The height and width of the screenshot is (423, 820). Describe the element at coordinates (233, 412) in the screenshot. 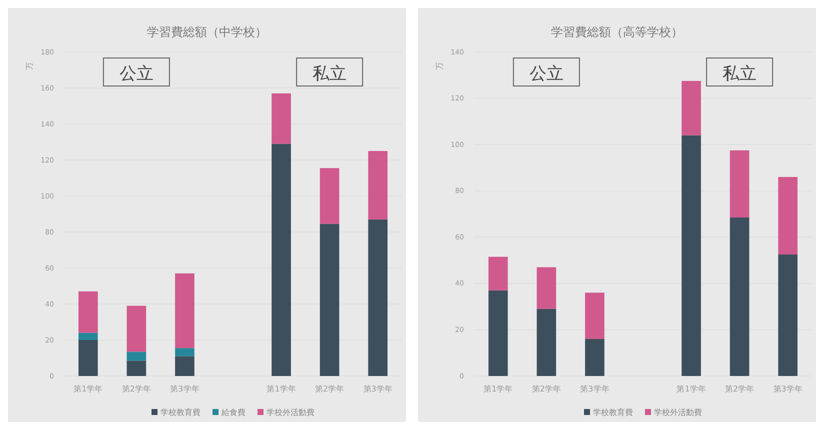

I see `legend-label: 給食費` at that location.